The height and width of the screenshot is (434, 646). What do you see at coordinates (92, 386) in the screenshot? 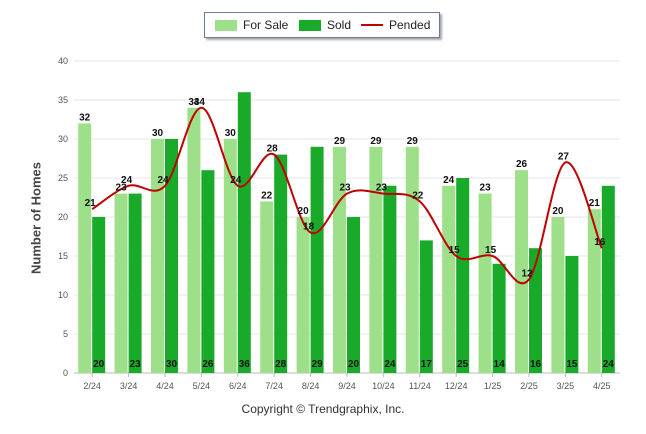
I see `x-tick-label: 2/24` at bounding box center [92, 386].